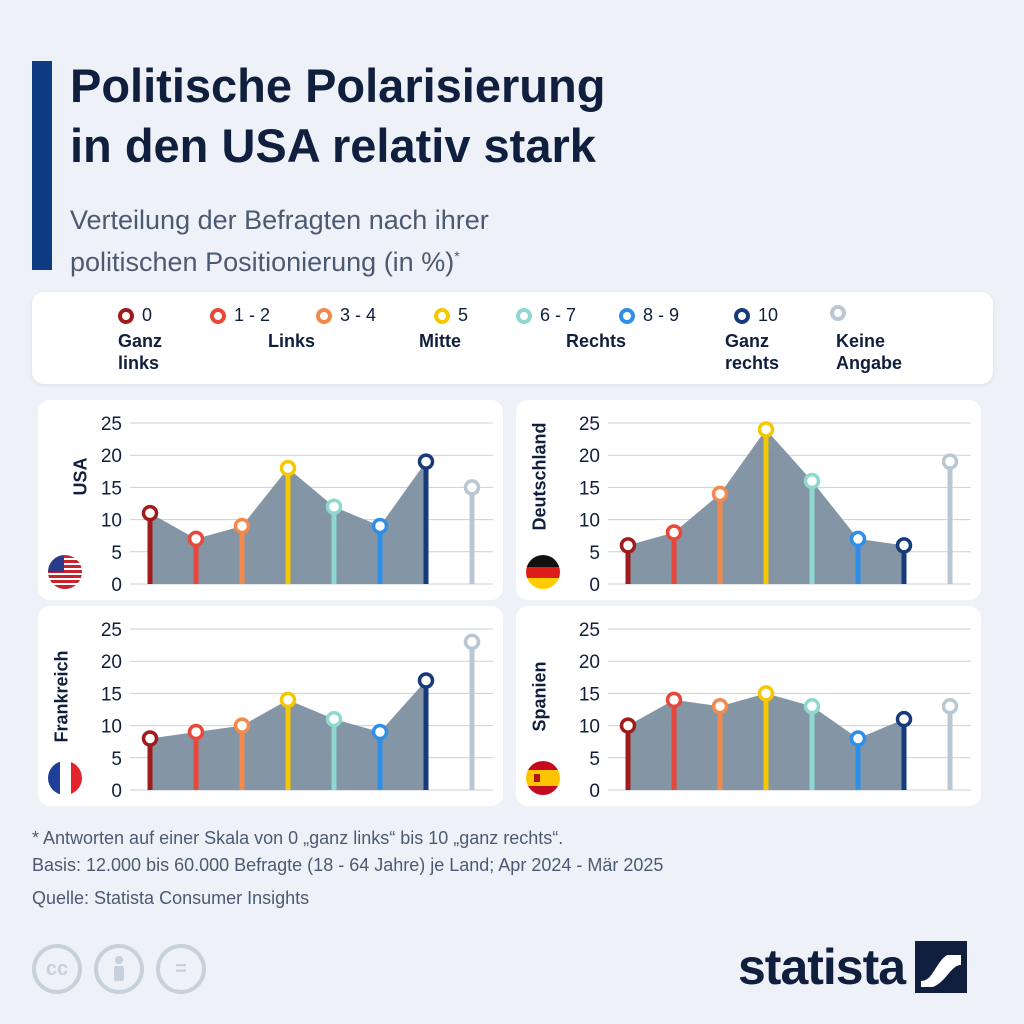 The height and width of the screenshot is (1024, 1024). What do you see at coordinates (135, 315) in the screenshot?
I see `legend-item-0: 0` at bounding box center [135, 315].